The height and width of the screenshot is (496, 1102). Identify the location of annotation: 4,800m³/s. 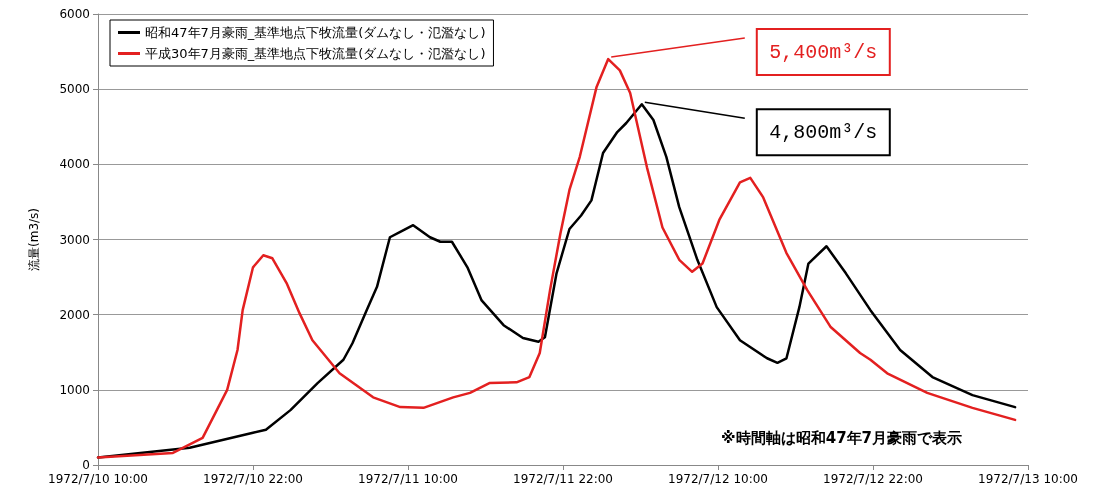
(823, 132).